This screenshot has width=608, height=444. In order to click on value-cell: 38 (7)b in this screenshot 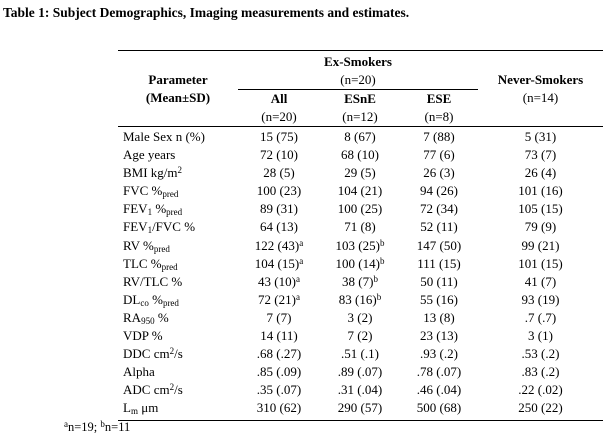, I will do `click(360, 281)`.